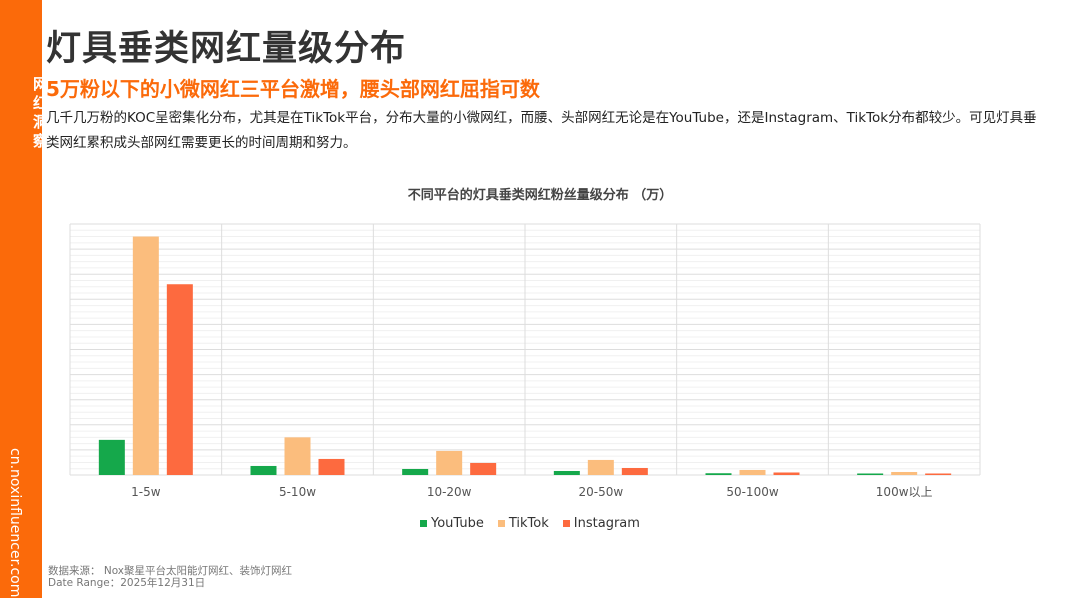  What do you see at coordinates (540, 195) in the screenshot?
I see `chart-title: 不同平台的灯具垂类网红粉丝量级分布 （万）` at bounding box center [540, 195].